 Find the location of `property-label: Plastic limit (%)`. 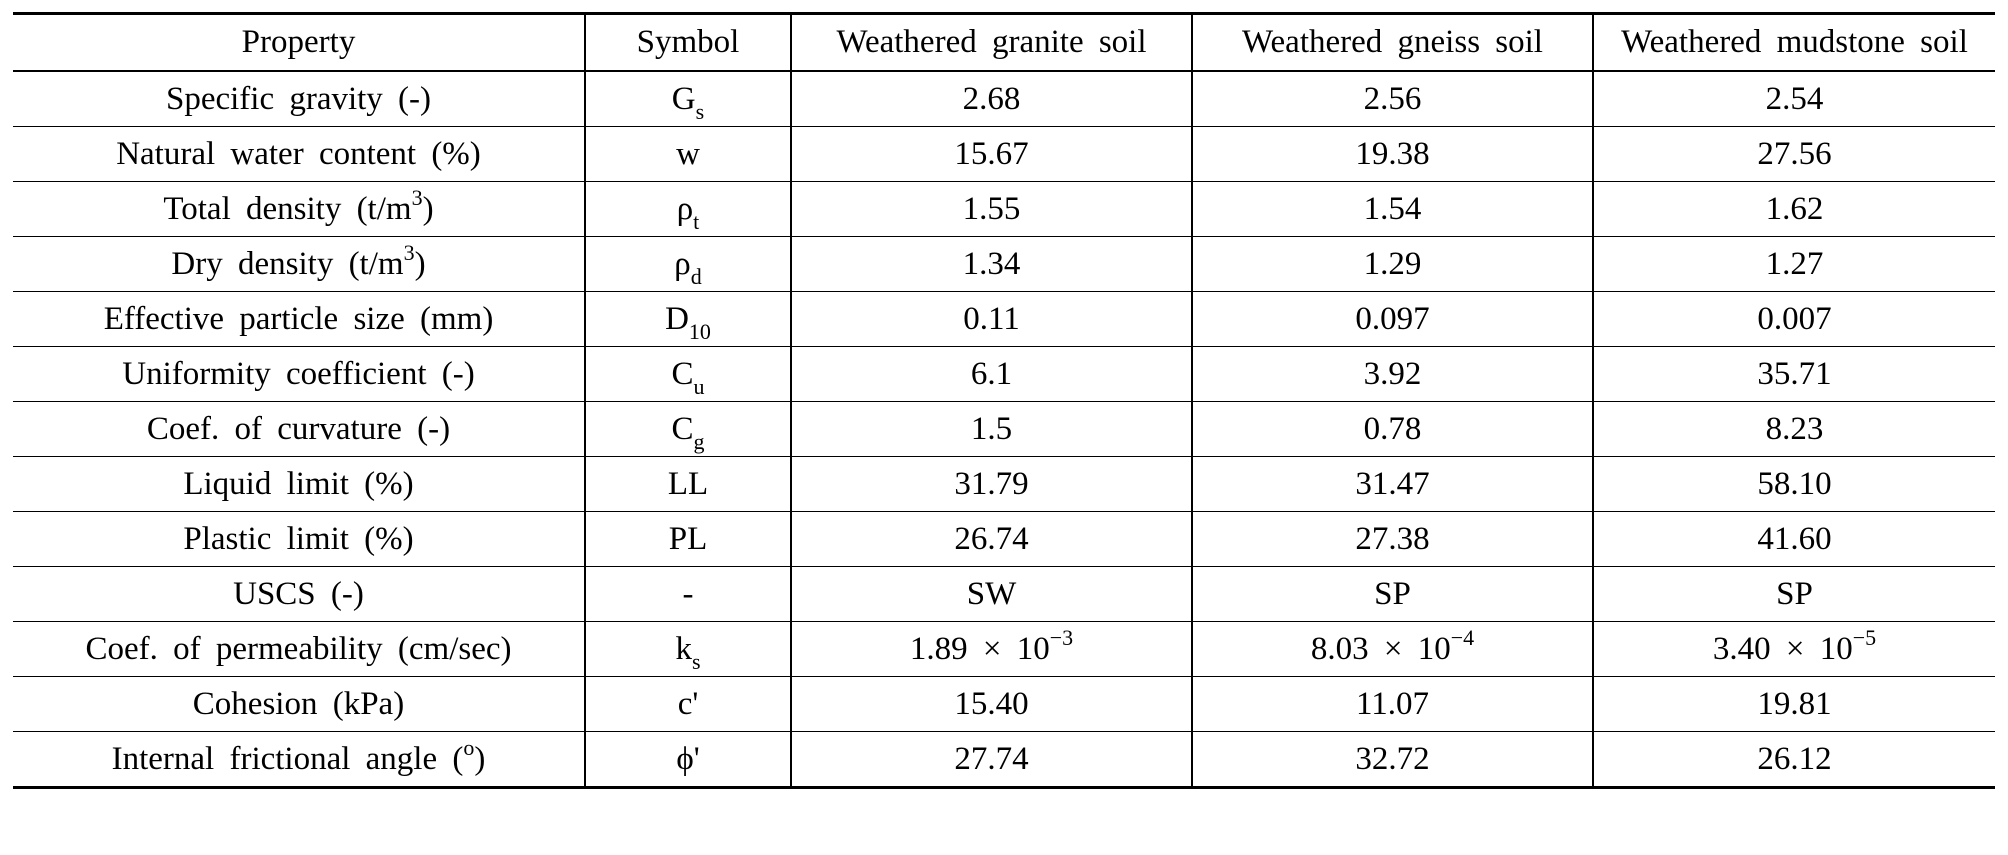

property-label: Plastic limit (%) is located at coordinates (298, 538).